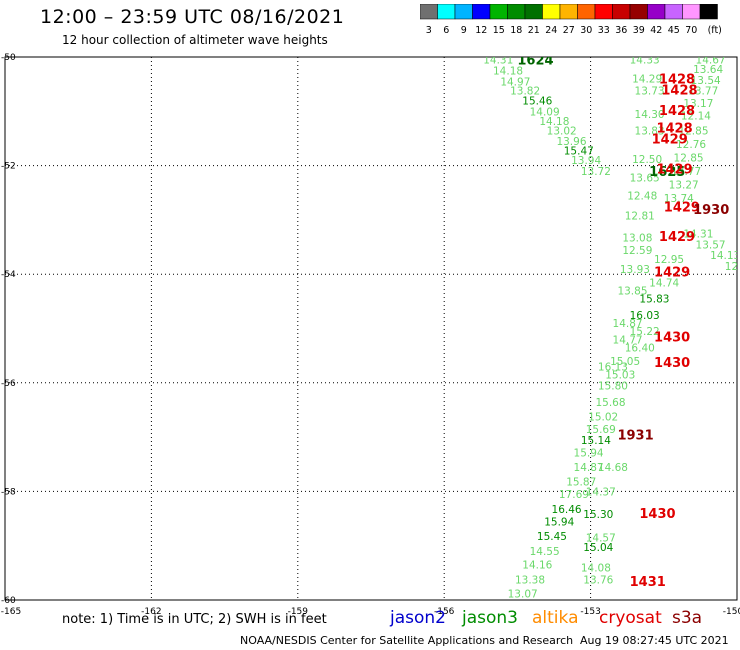 The image size is (740, 650). Describe the element at coordinates (679, 199) in the screenshot. I see `wave-height-value: 13.74` at that location.